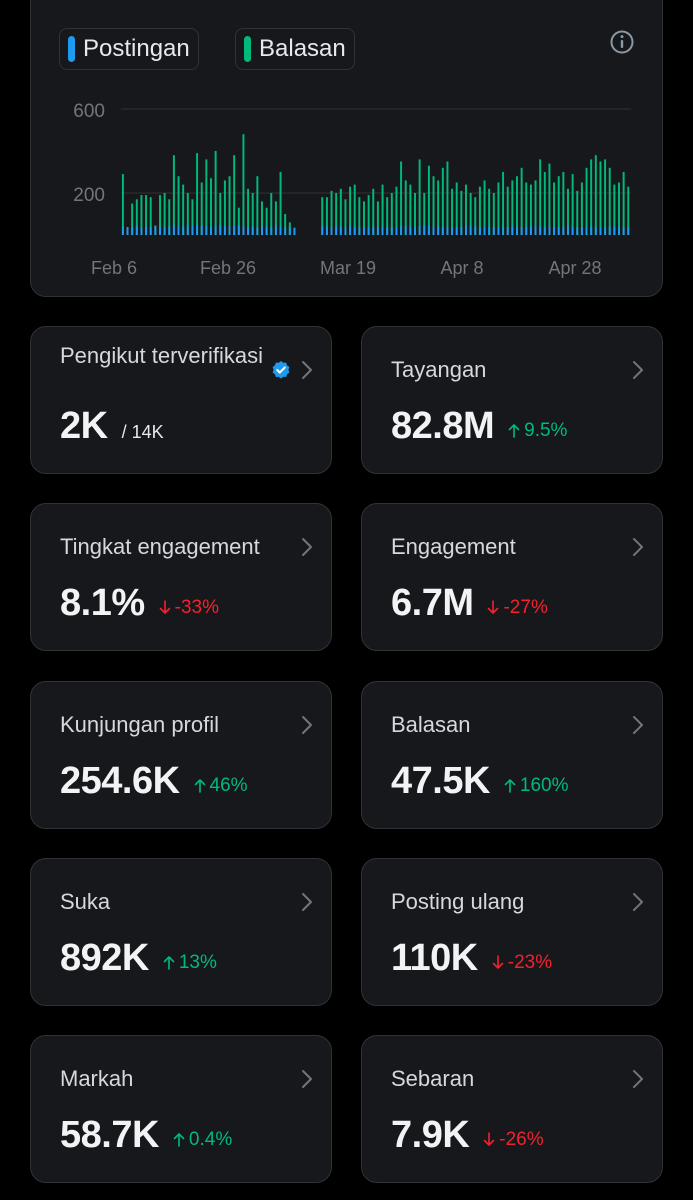  I want to click on metric-card: Sebaran 7.9K -26%, so click(512, 1109).